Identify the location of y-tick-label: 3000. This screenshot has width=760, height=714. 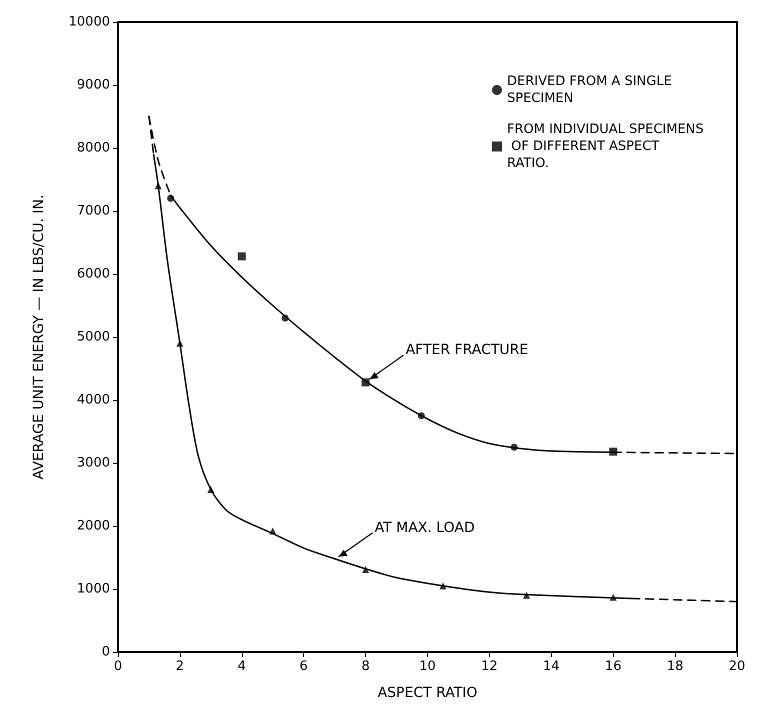
(93, 463).